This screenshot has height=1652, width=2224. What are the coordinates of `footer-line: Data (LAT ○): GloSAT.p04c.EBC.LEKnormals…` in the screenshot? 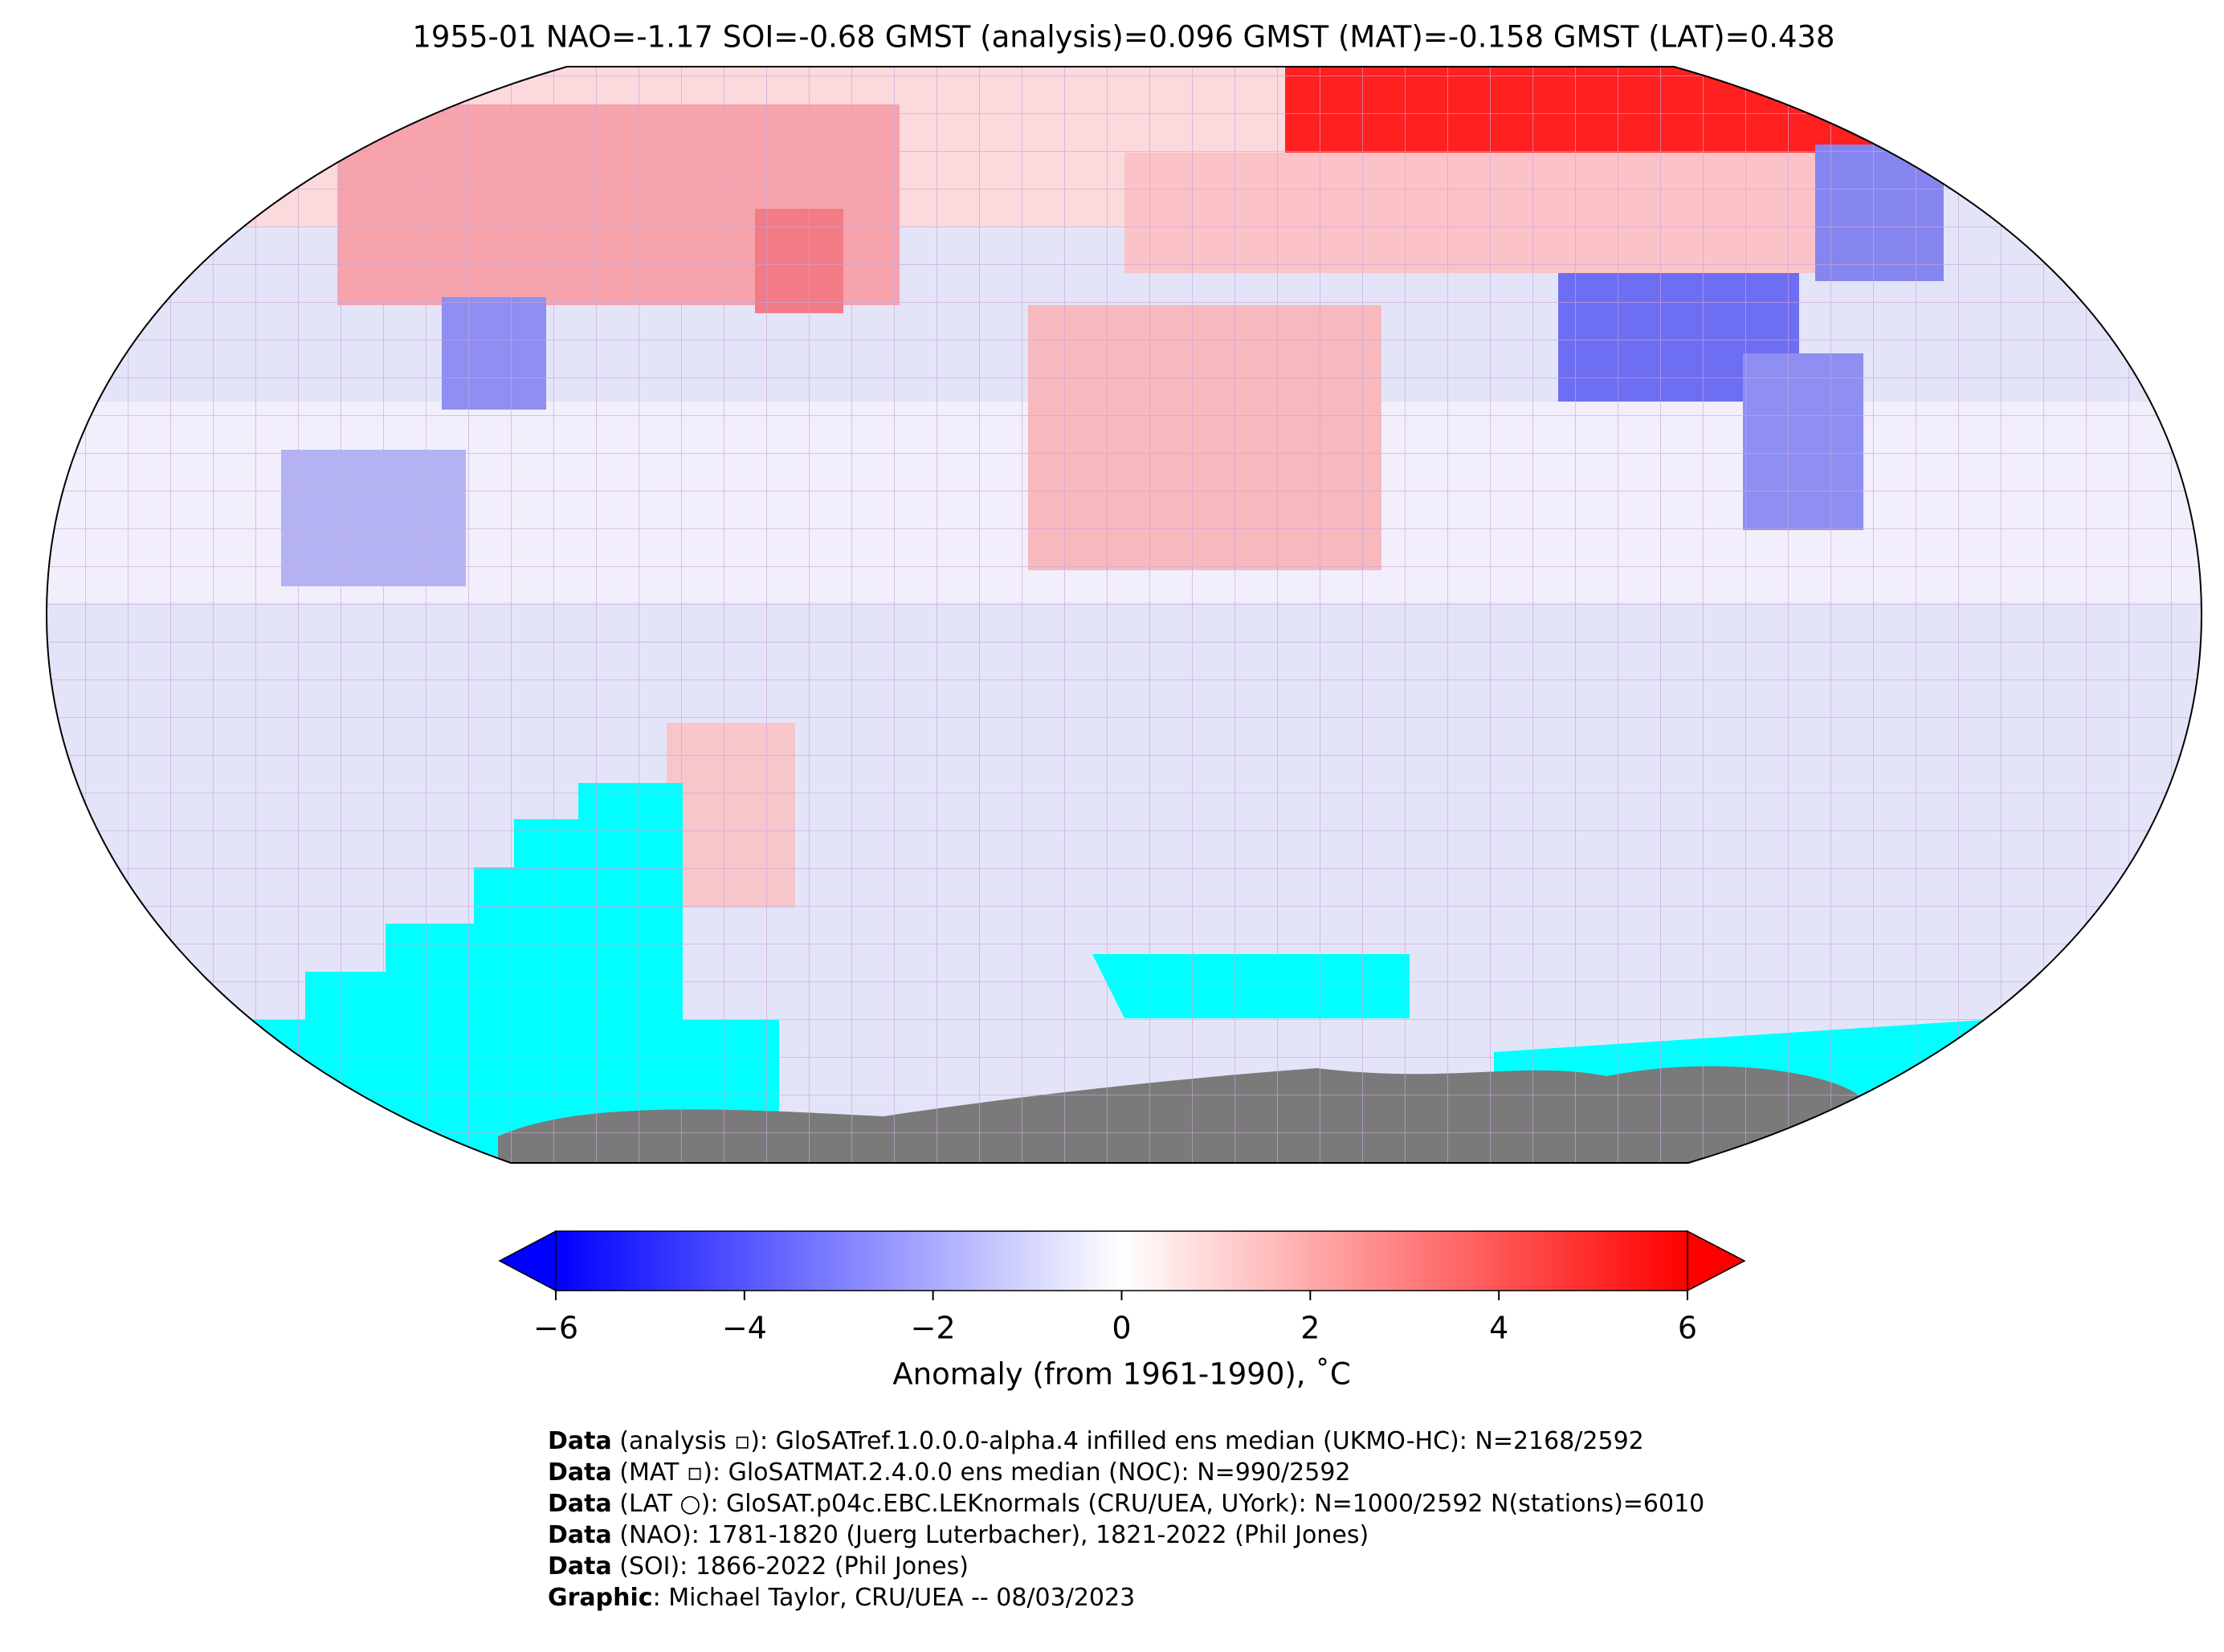 It's located at (1126, 1503).